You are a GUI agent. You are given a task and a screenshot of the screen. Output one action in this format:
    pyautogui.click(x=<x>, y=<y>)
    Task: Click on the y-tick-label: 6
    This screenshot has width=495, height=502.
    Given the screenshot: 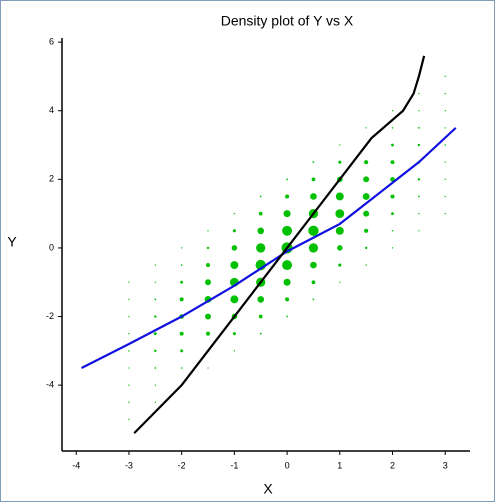 What is the action you would take?
    pyautogui.click(x=51, y=41)
    